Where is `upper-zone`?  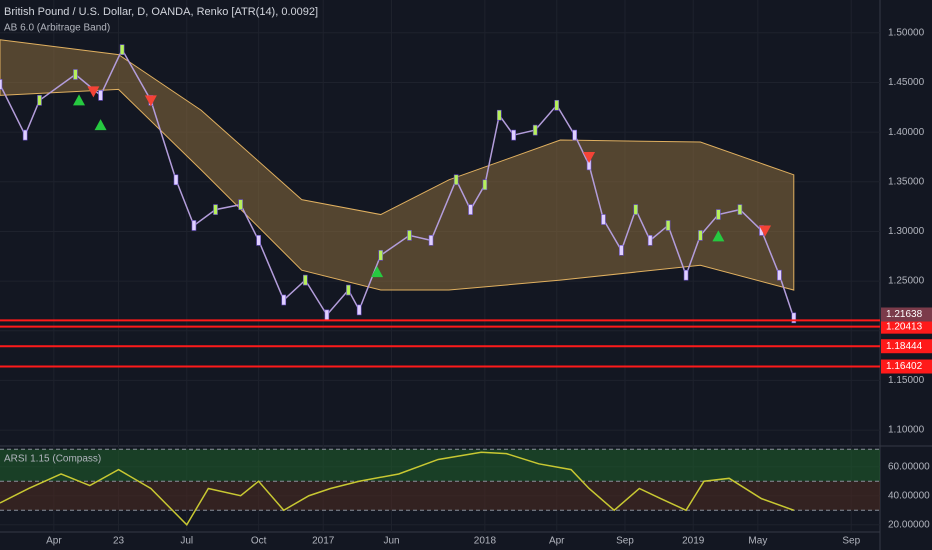
upper-zone is located at coordinates (440, 465).